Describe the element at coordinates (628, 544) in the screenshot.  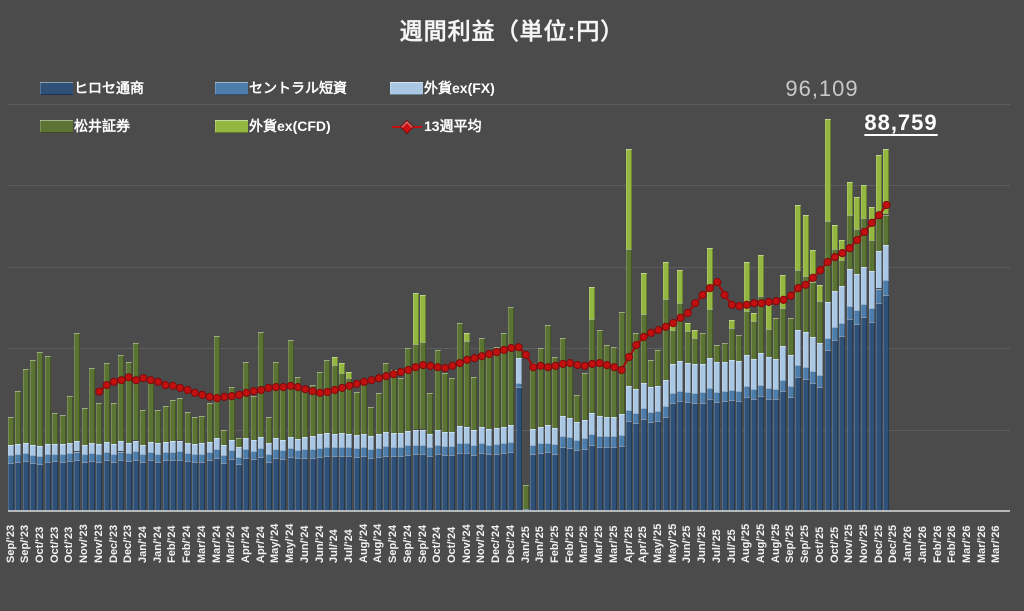
I see `x-axis-label: Apr/'25` at that location.